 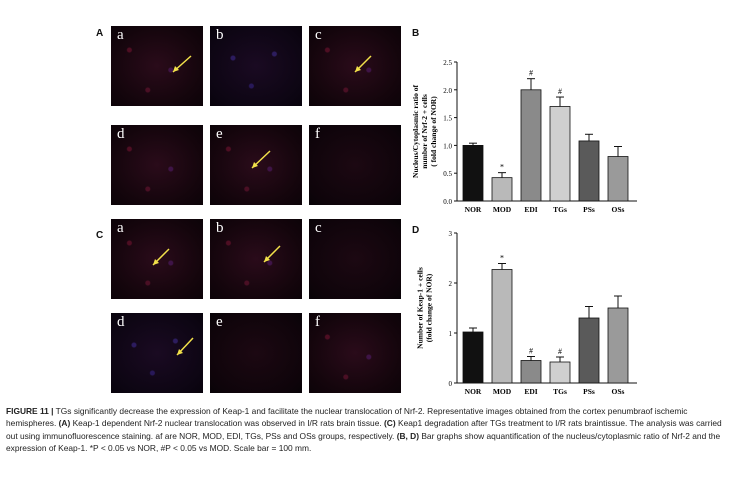 I want to click on y-axis-label: Nucleus/Cytoplasmic ratio of, so click(x=415, y=131).